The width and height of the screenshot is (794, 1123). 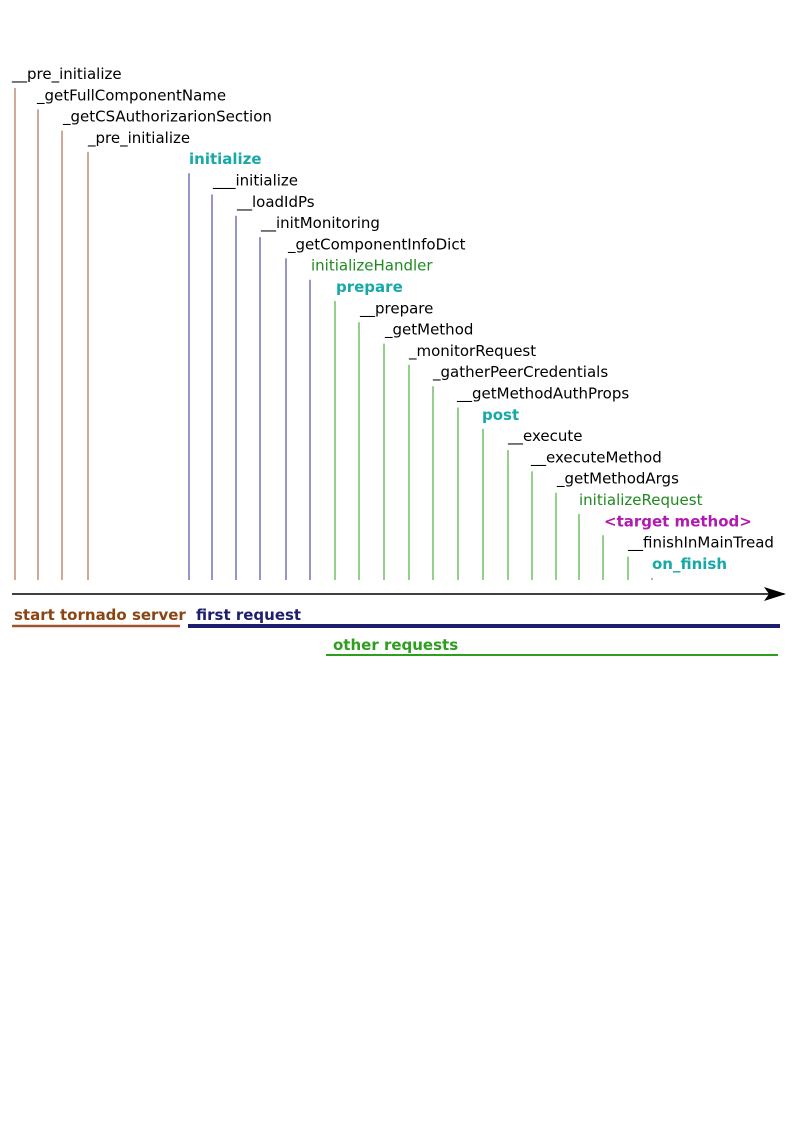 I want to click on step-label-prepare: __prepare, so click(x=396, y=308).